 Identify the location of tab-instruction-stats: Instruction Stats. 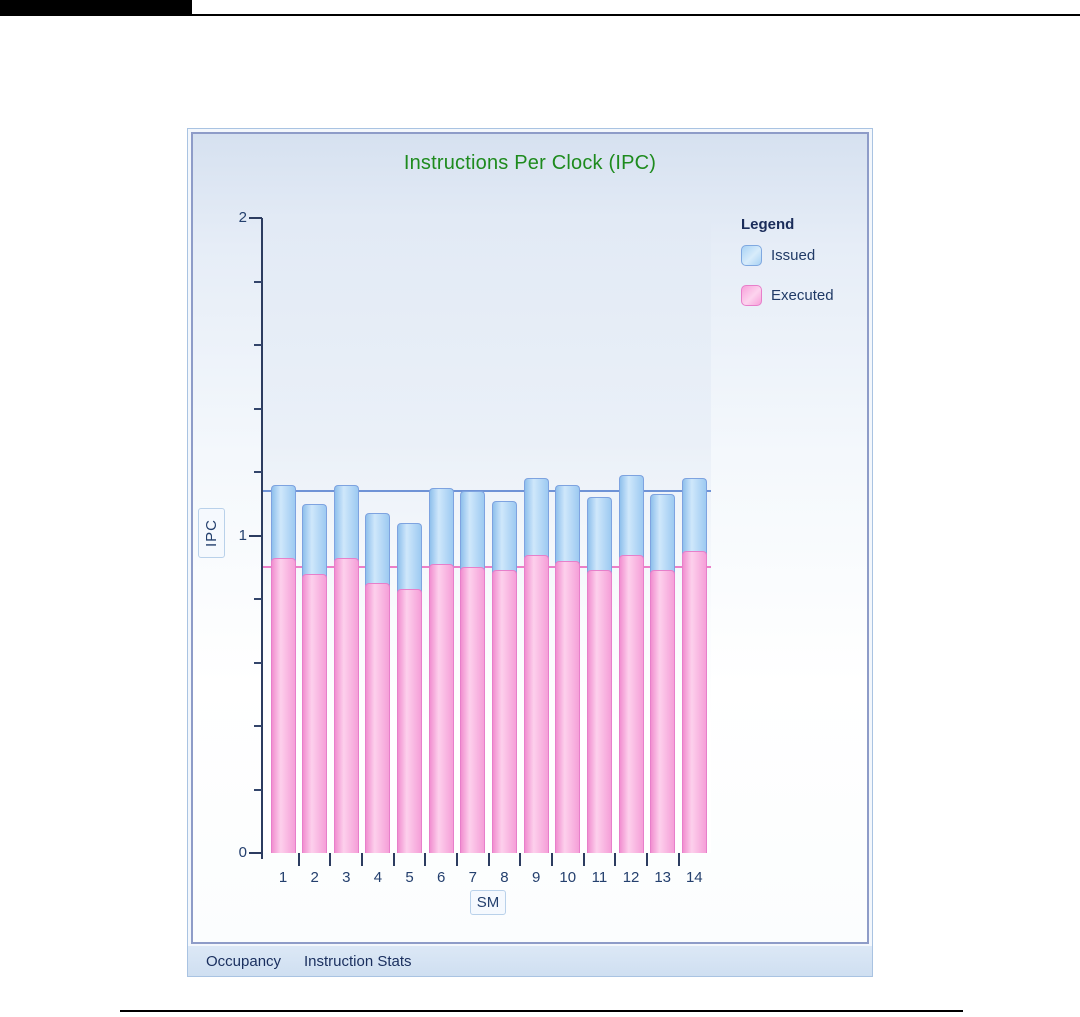
(358, 961).